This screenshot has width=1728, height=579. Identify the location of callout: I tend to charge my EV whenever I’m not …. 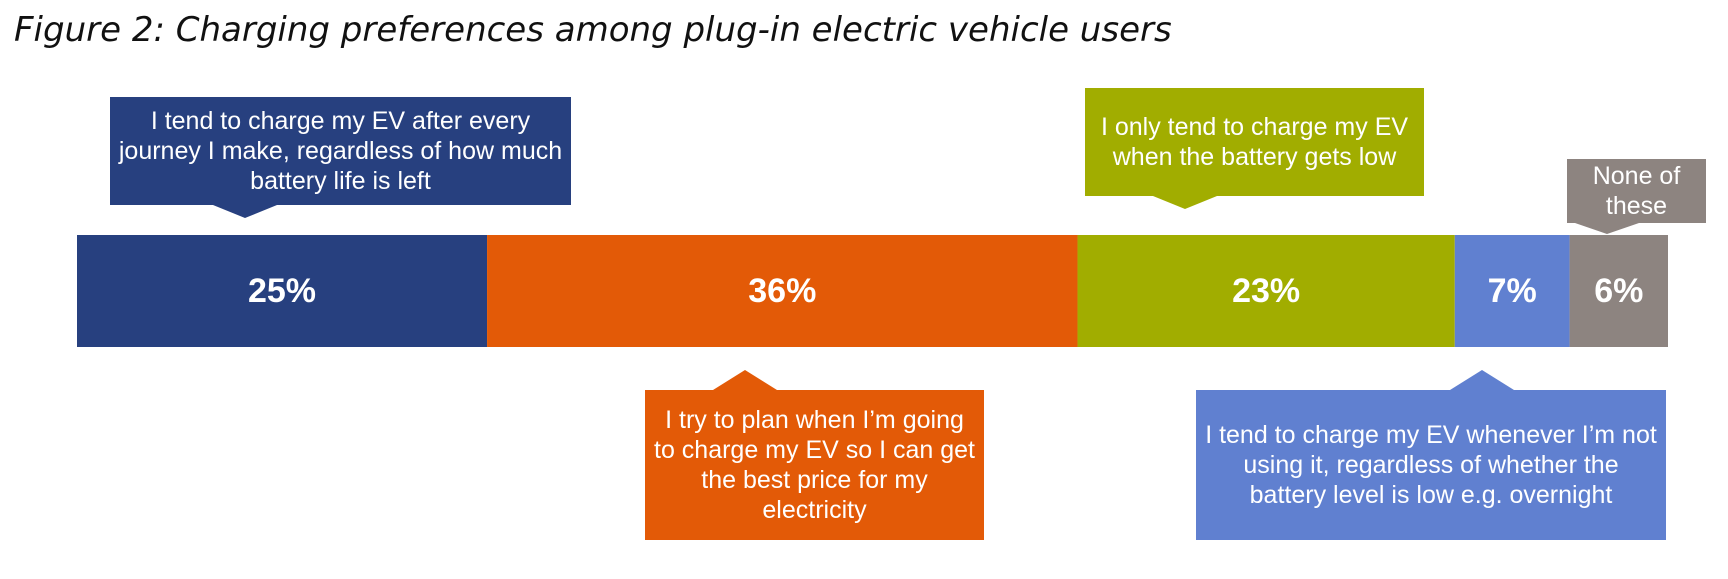
(1431, 465).